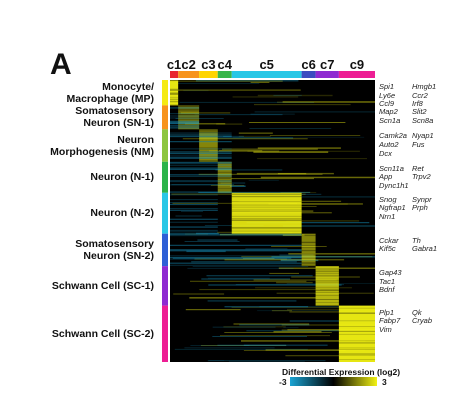 This screenshot has height=405, width=450. Describe the element at coordinates (392, 208) in the screenshot. I see `gene-label: Ngfrap1` at that location.